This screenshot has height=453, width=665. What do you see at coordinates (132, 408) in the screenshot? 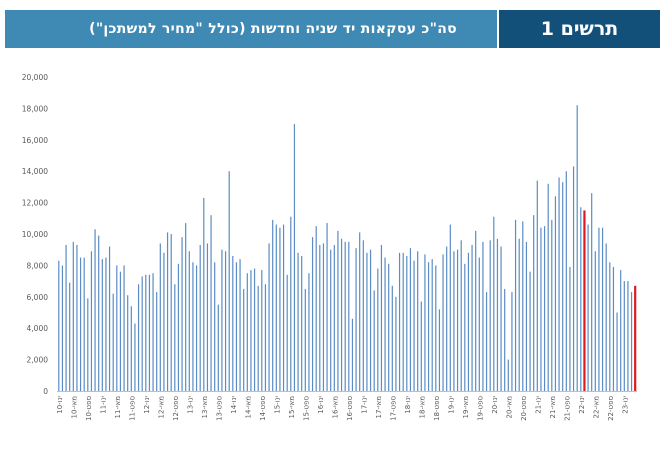
I see `x-tick-label: ספט-11` at bounding box center [132, 408].